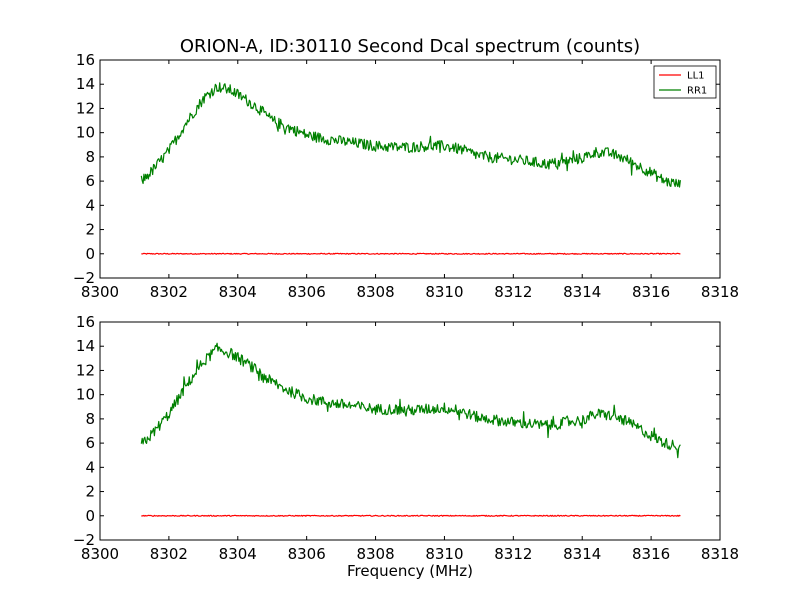 Image resolution: width=800 pixels, height=600 pixels. What do you see at coordinates (685, 82) in the screenshot?
I see `legend-box` at bounding box center [685, 82].